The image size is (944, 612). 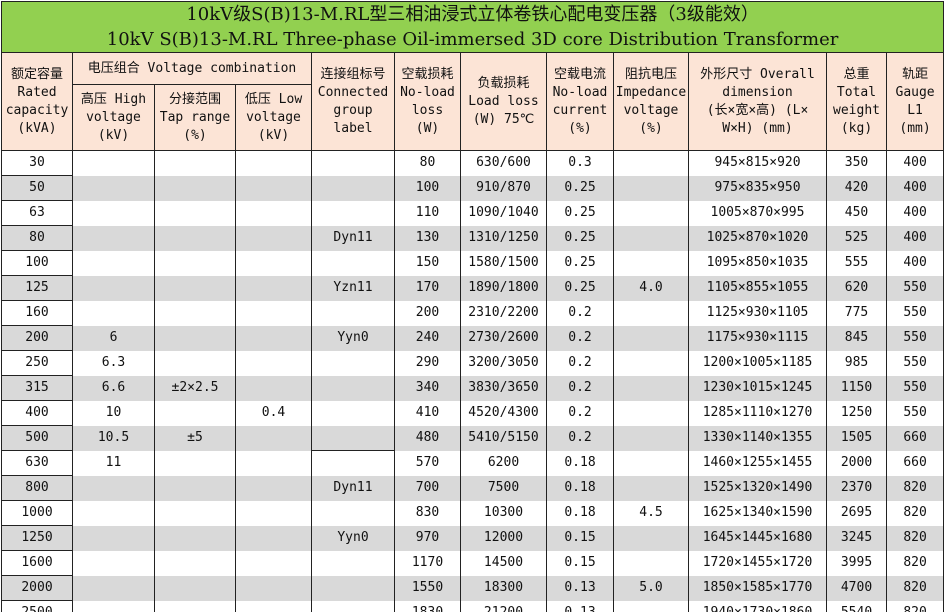 What do you see at coordinates (273, 135) in the screenshot?
I see `header-line: (kV)` at bounding box center [273, 135].